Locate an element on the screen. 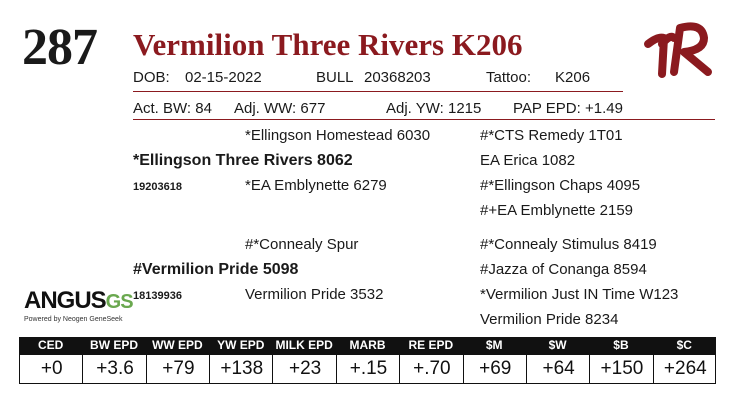 This screenshot has width=733, height=400. angus-gs-logo: ANGUSGS Powered by Neogen GeneSeek is located at coordinates (79, 306).